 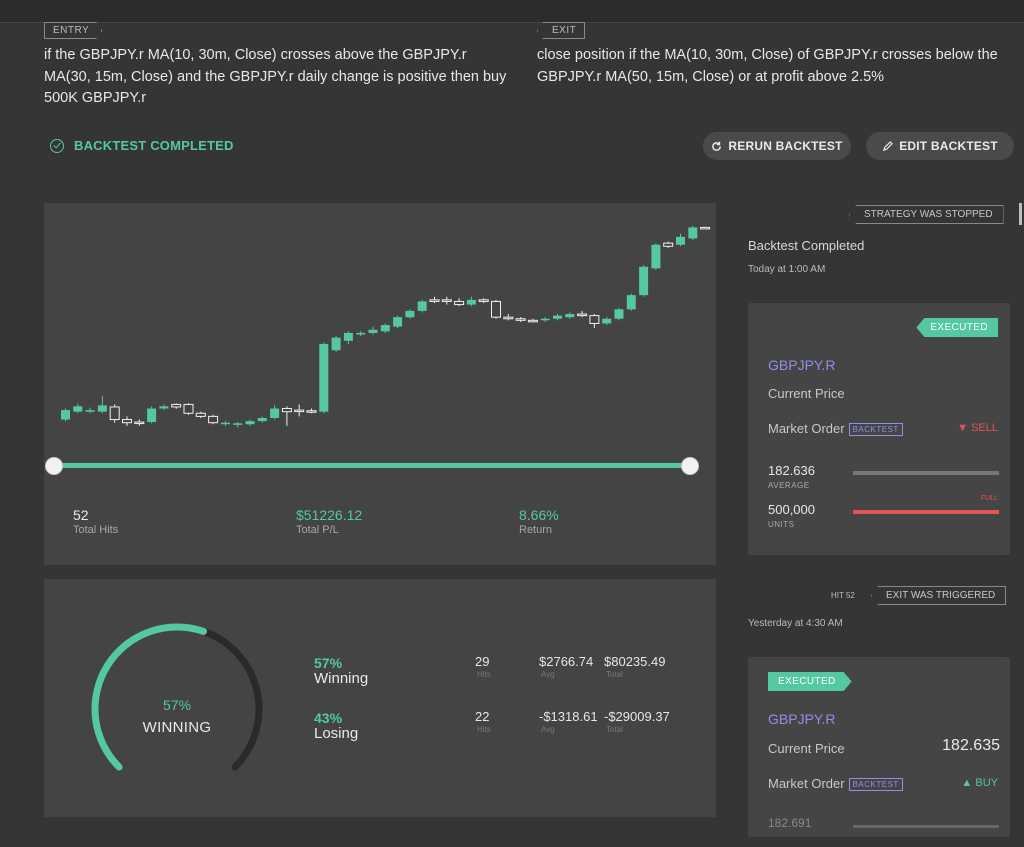 What do you see at coordinates (96, 530) in the screenshot?
I see `total-hits-label: Total Hits` at bounding box center [96, 530].